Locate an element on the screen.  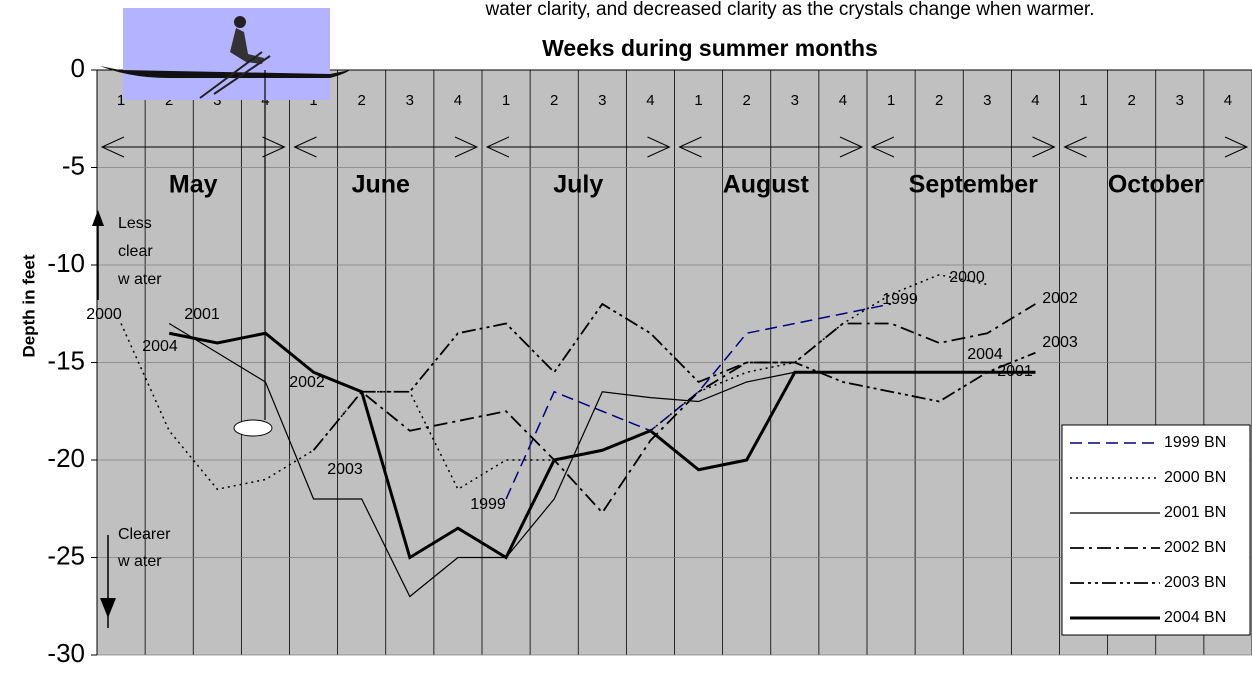
less-clear-label: w ater is located at coordinates (139, 279).